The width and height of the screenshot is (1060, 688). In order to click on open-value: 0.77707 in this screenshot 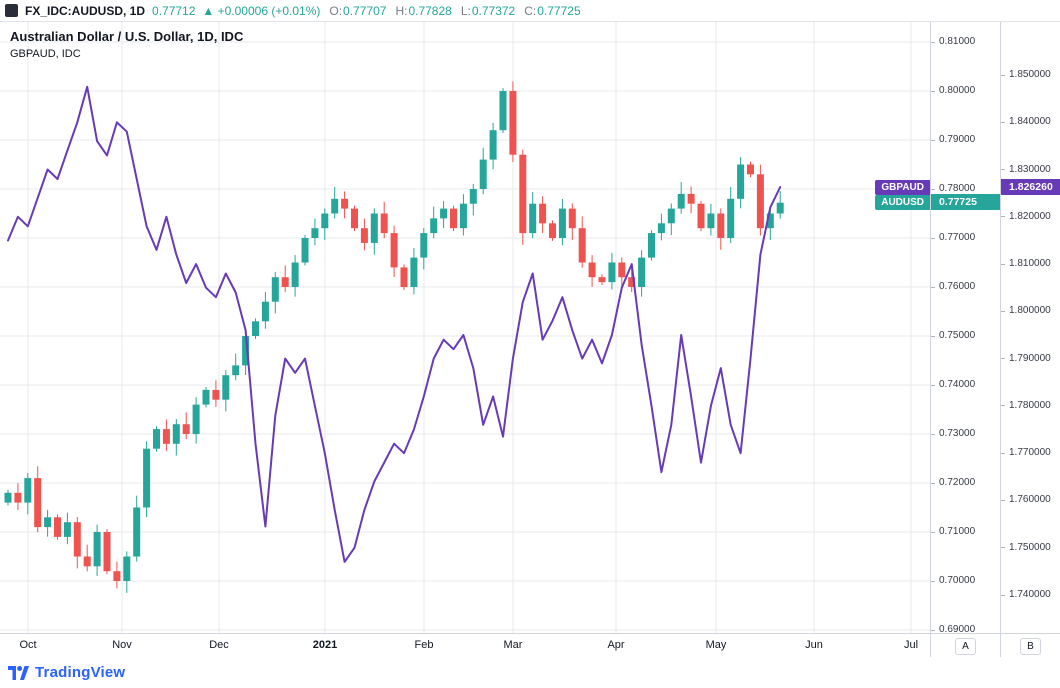, I will do `click(365, 10)`.